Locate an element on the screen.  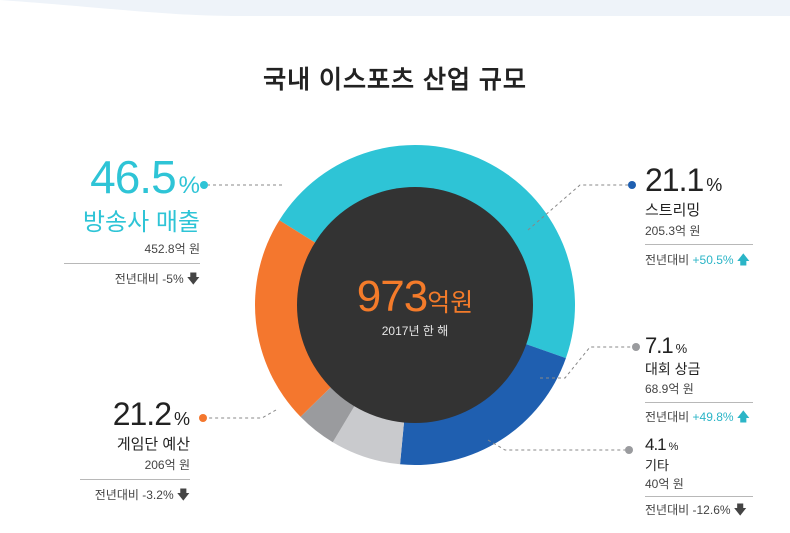
leader-dot-streaming is located at coordinates (632, 185).